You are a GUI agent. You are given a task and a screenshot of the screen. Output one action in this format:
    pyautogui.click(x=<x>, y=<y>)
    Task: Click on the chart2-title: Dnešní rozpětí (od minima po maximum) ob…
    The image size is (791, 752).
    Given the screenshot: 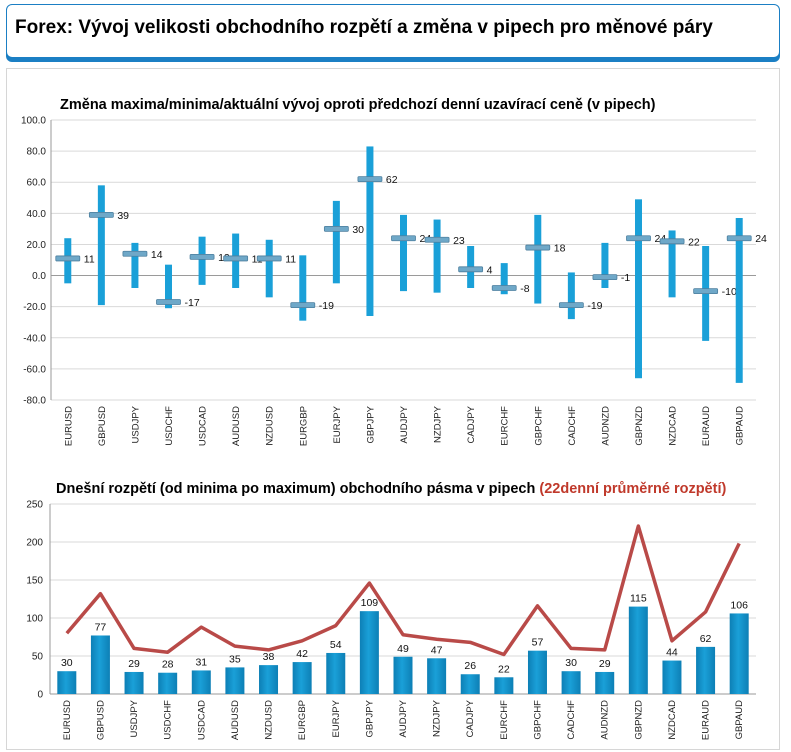 What is the action you would take?
    pyautogui.click(x=391, y=489)
    